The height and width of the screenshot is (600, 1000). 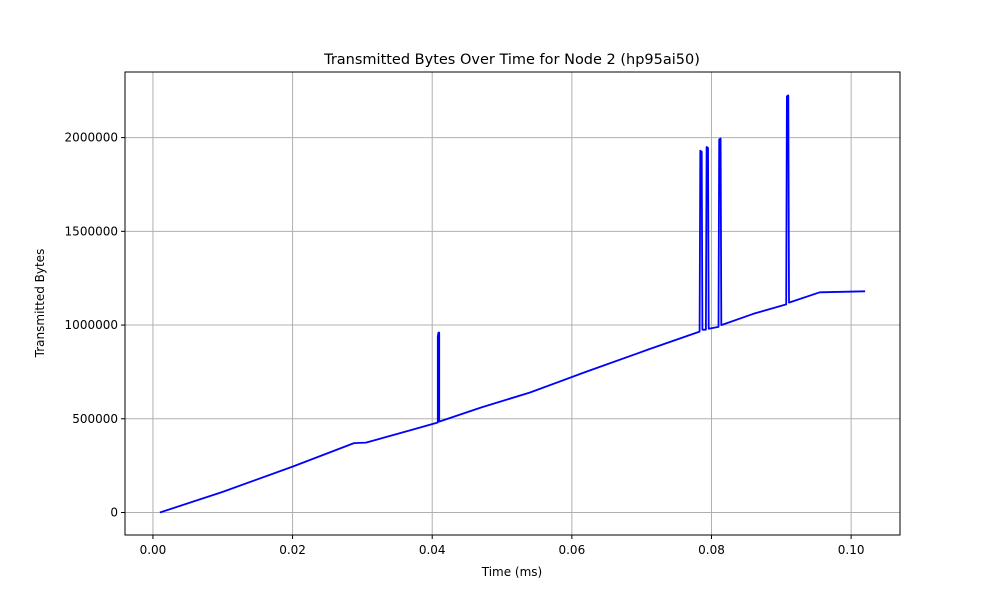 I want to click on y-tick-label: 1500000, so click(x=91, y=231).